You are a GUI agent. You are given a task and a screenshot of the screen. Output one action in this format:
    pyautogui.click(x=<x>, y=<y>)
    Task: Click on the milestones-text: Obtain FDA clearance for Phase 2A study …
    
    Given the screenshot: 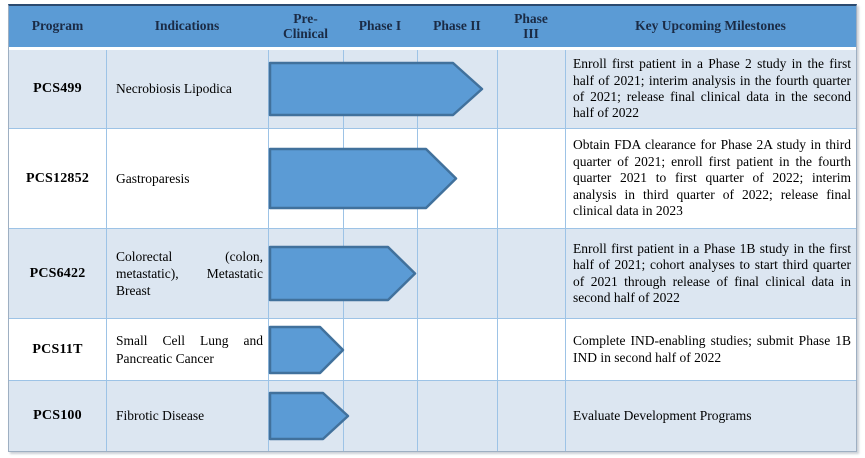 What is the action you would take?
    pyautogui.click(x=712, y=178)
    